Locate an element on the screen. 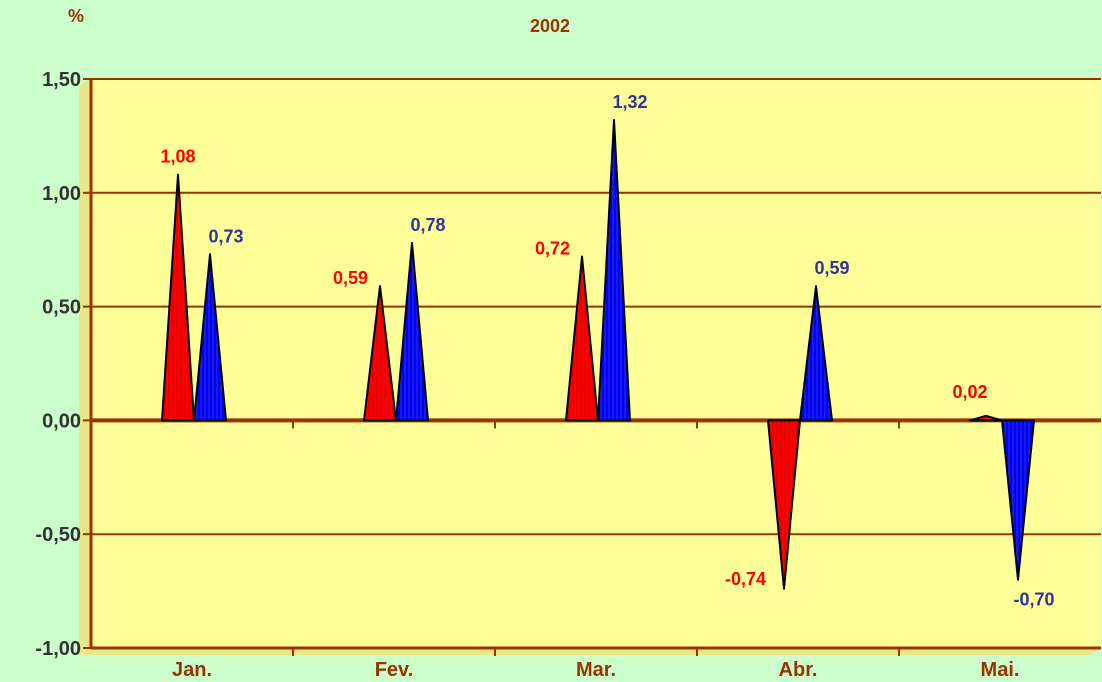  data-label: 1,08 is located at coordinates (177, 157).